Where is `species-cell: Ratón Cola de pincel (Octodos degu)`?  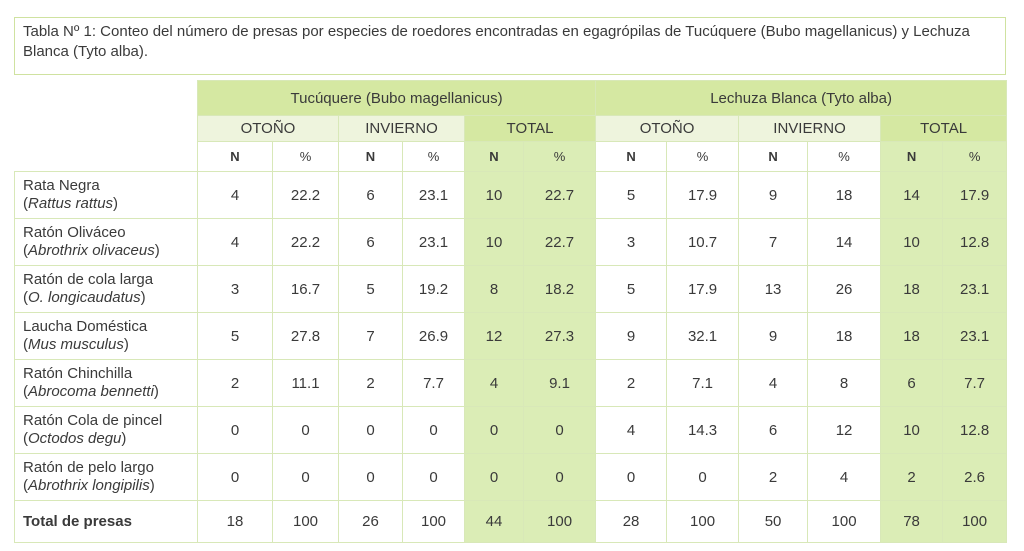
species-cell: Ratón Cola de pincel (Octodos degu) is located at coordinates (106, 430).